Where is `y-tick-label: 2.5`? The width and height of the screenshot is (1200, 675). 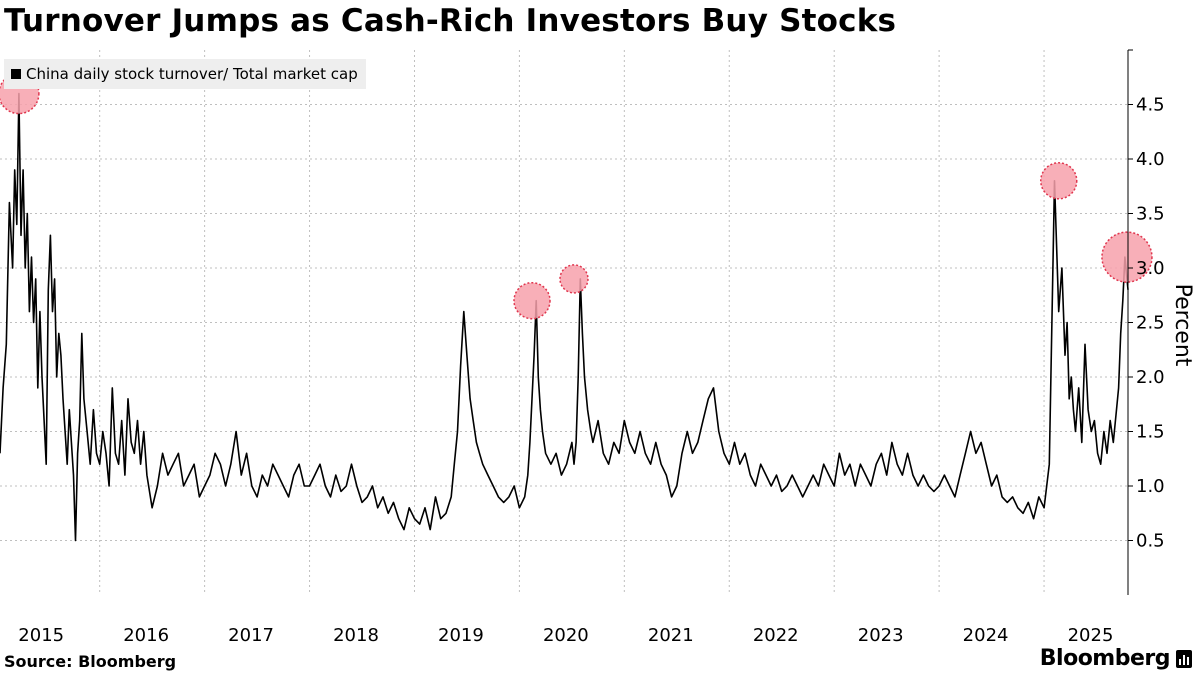
y-tick-label: 2.5 is located at coordinates (1150, 323).